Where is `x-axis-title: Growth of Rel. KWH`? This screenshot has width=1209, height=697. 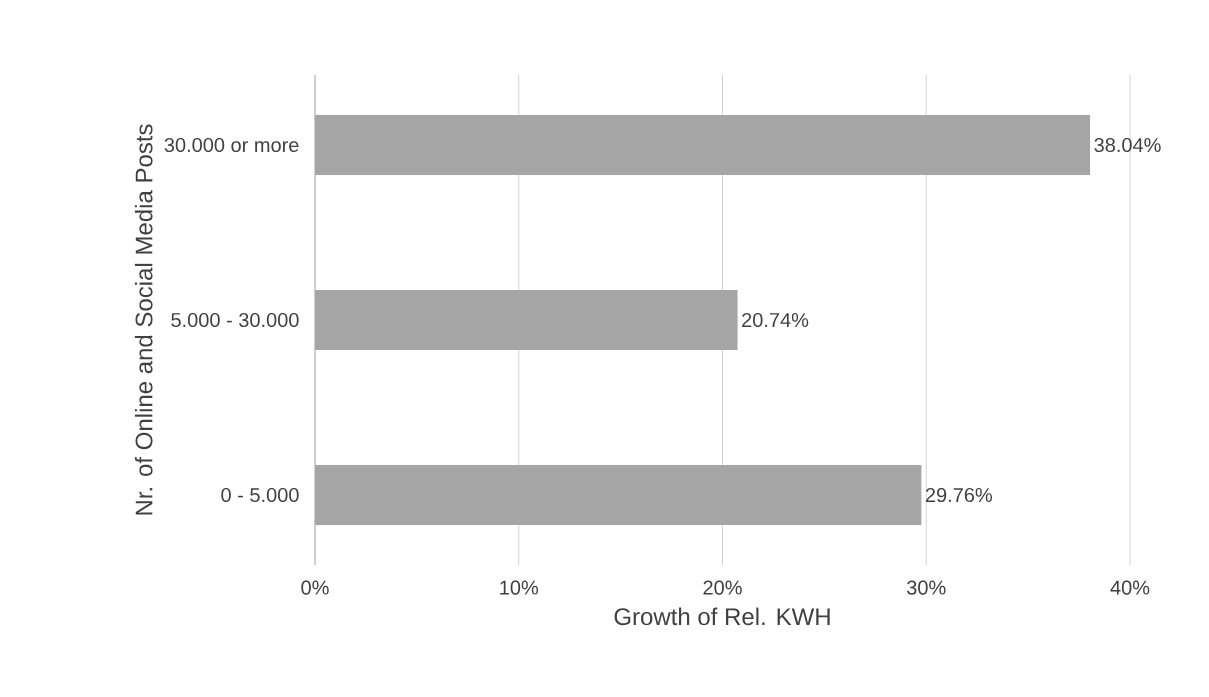 x-axis-title: Growth of Rel. KWH is located at coordinates (722, 616).